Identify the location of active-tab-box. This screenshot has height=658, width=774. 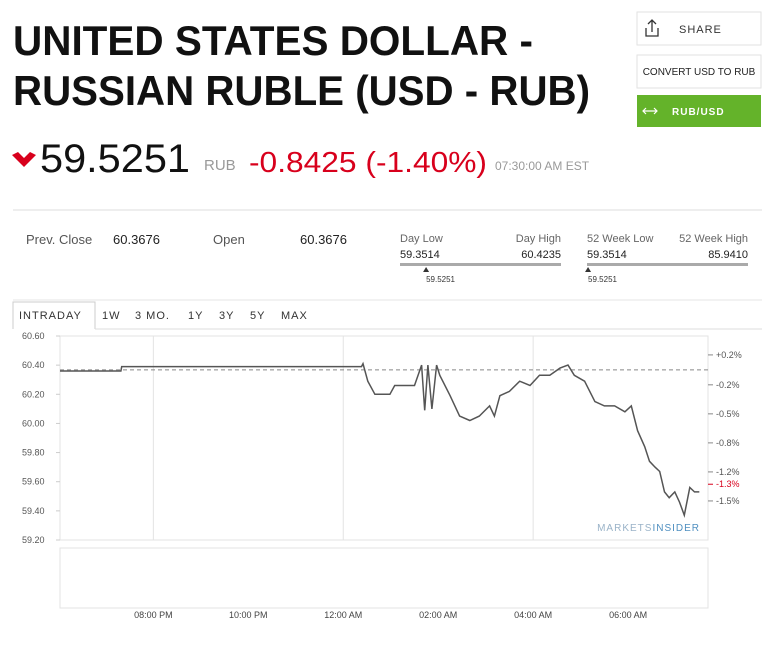
(54, 315).